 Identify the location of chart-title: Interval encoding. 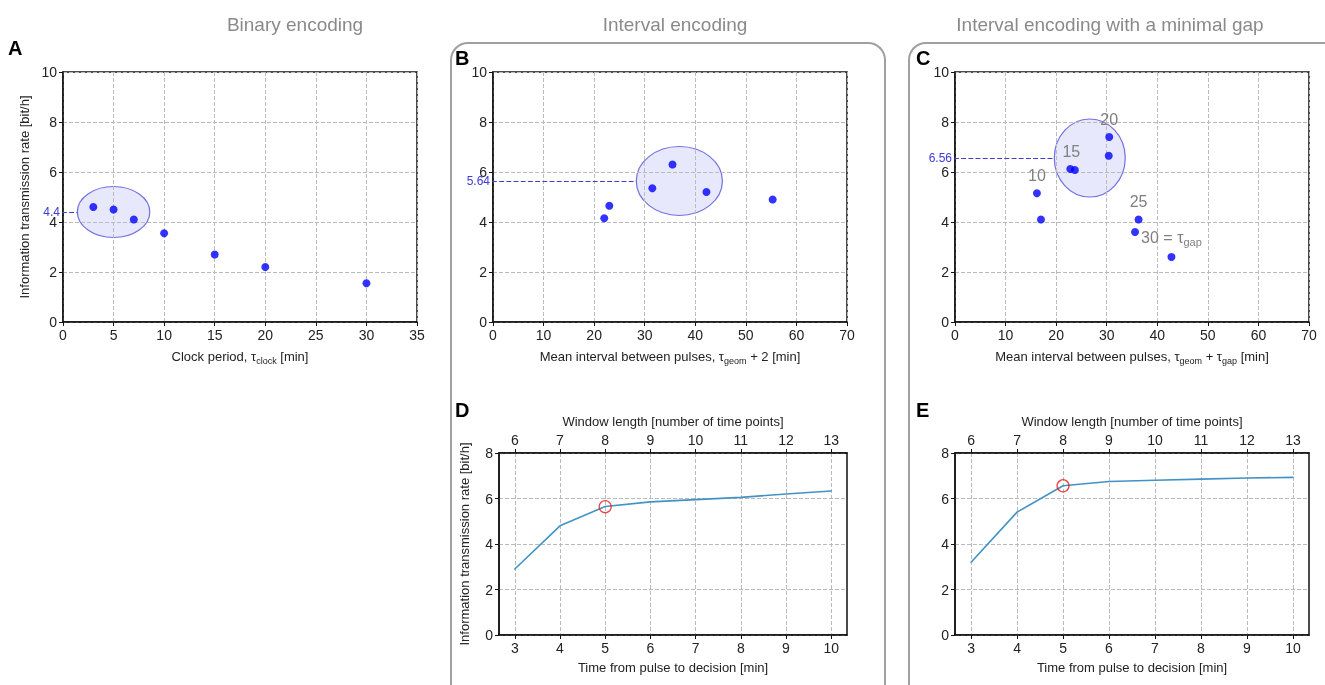
(675, 24).